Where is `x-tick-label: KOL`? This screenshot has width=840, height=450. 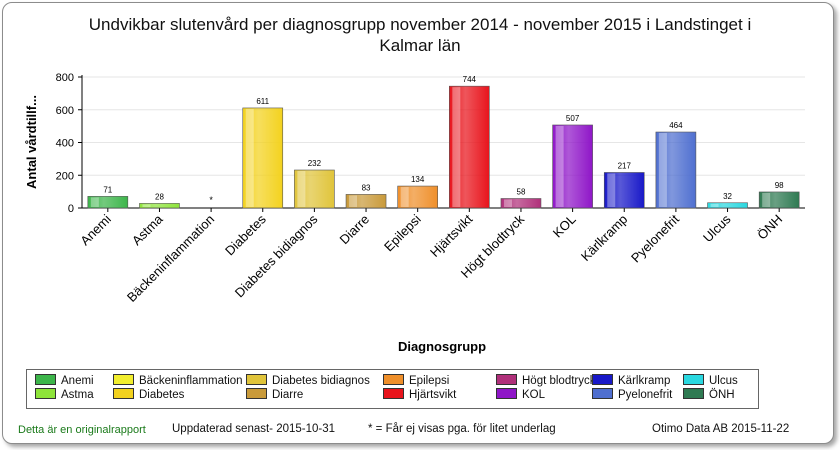
x-tick-label: KOL is located at coordinates (564, 226).